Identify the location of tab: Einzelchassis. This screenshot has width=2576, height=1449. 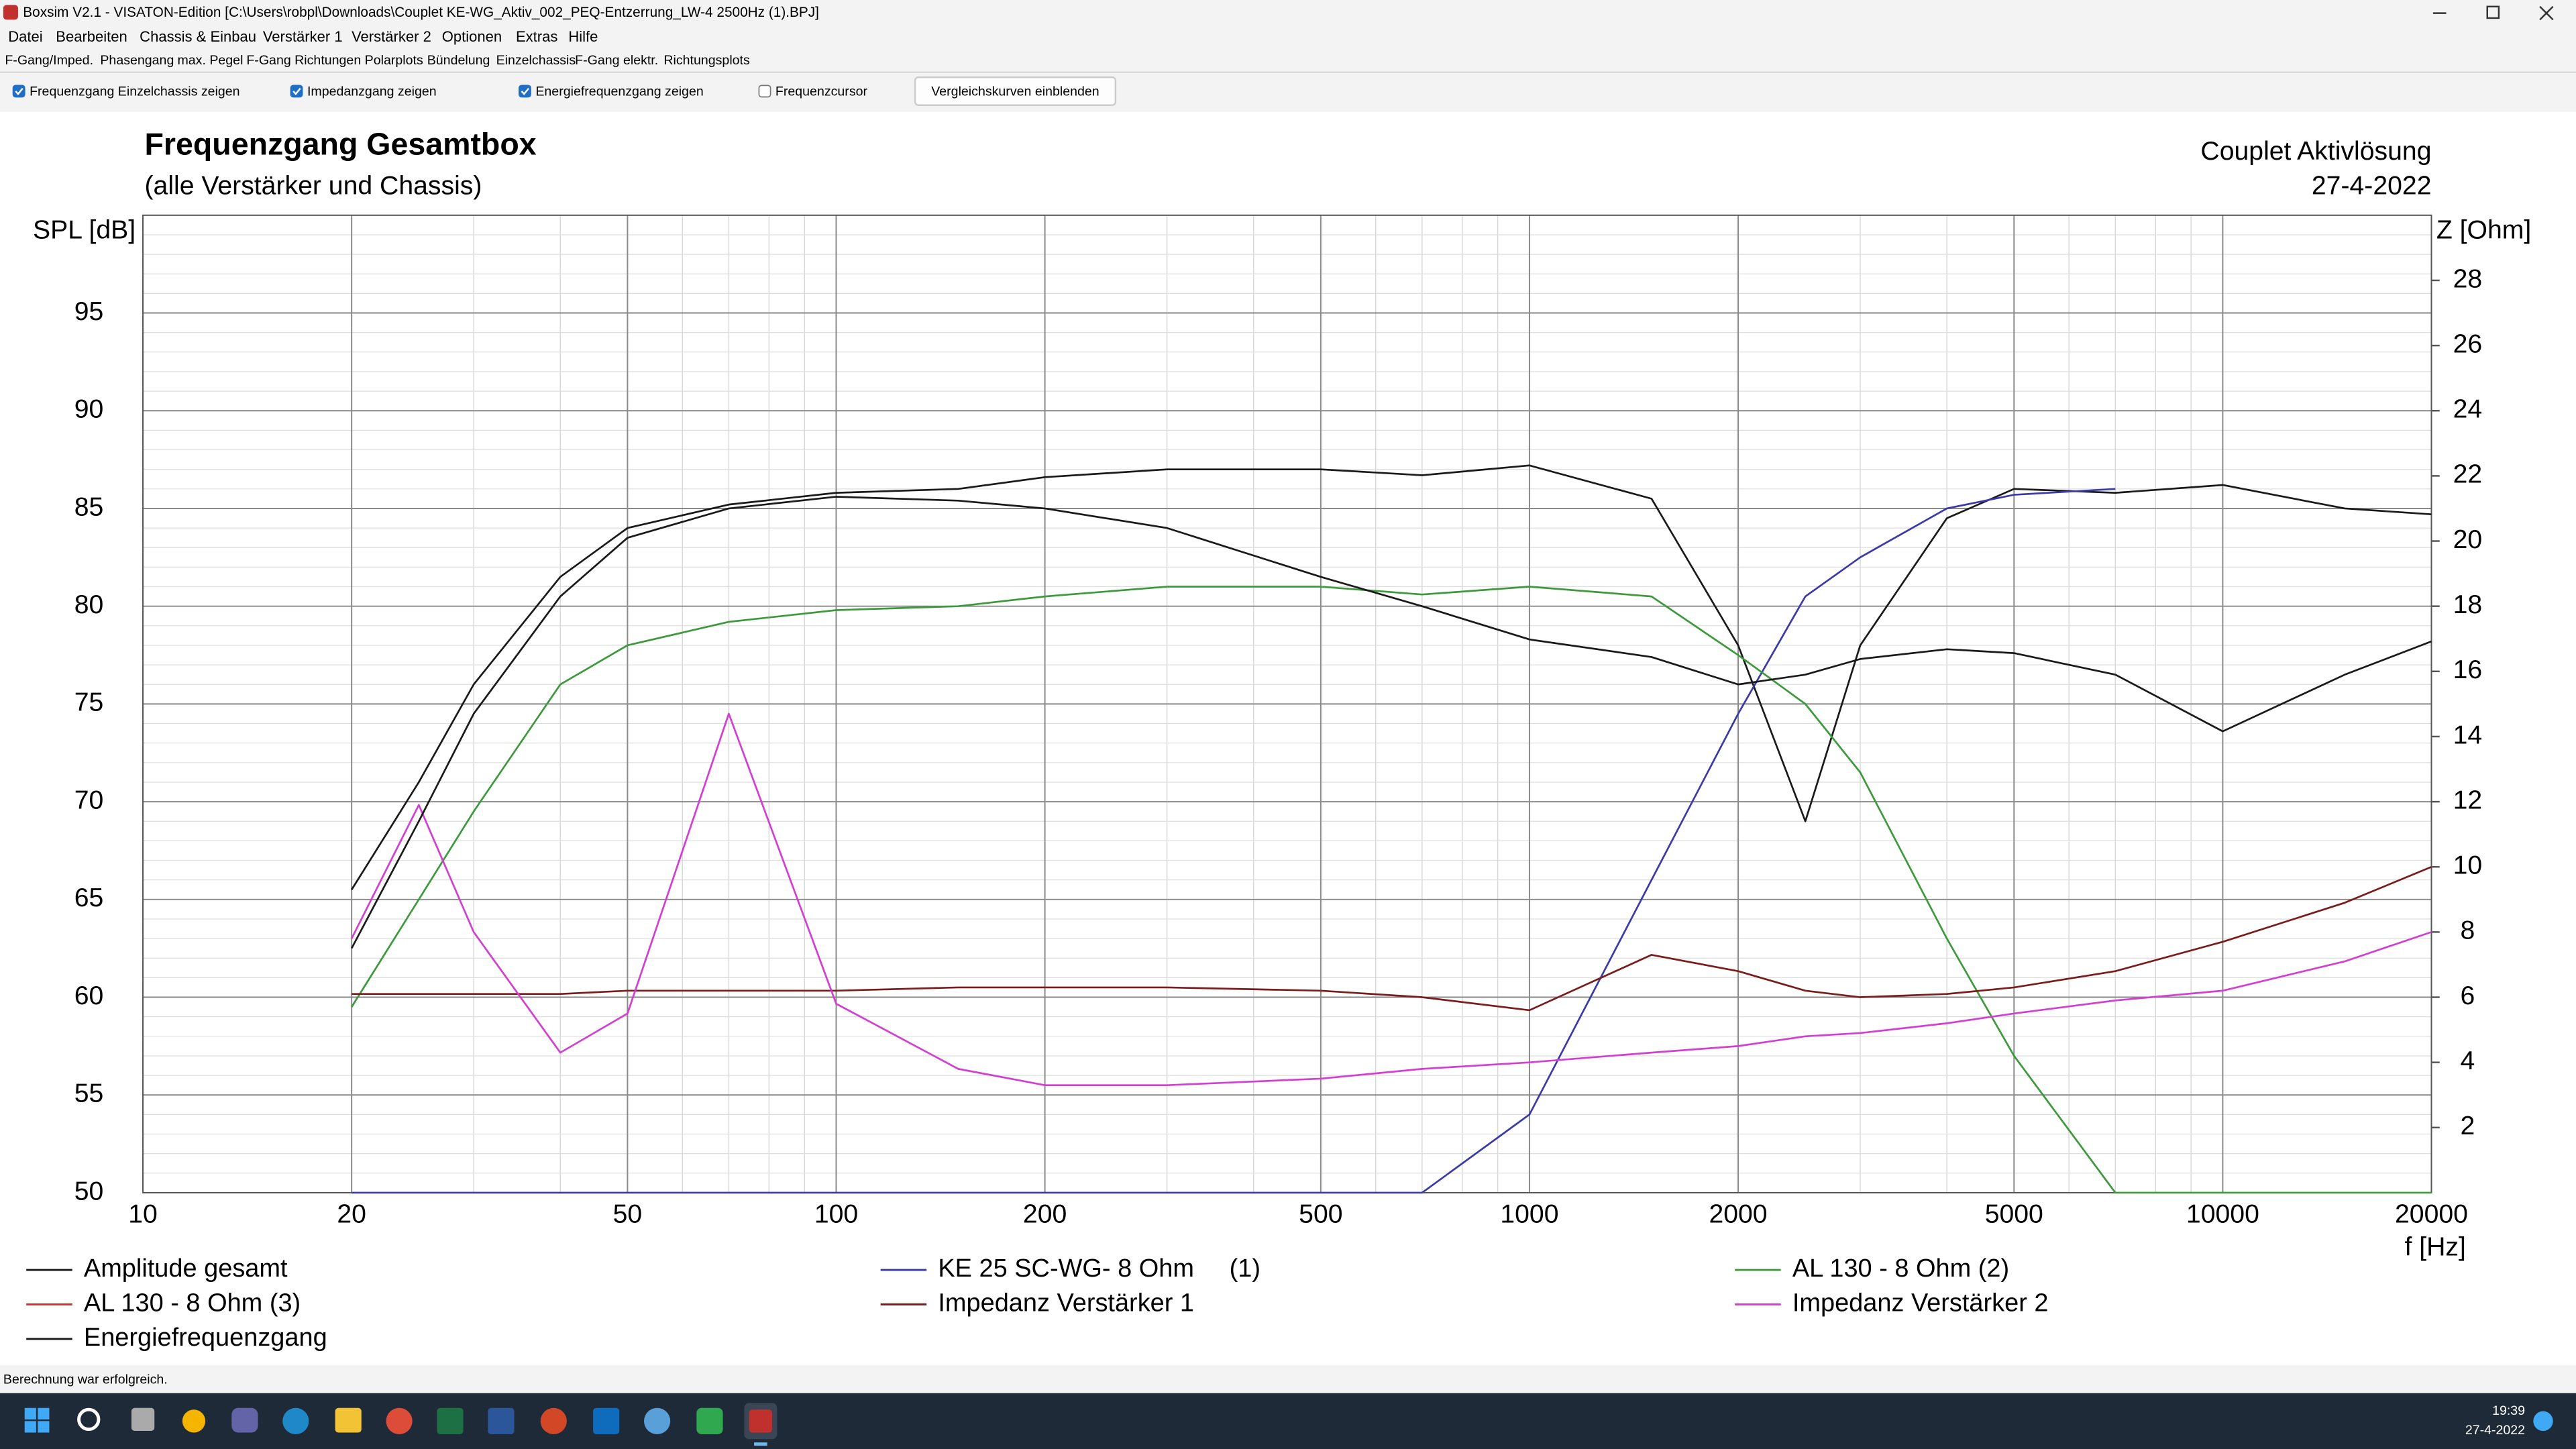
(536, 60).